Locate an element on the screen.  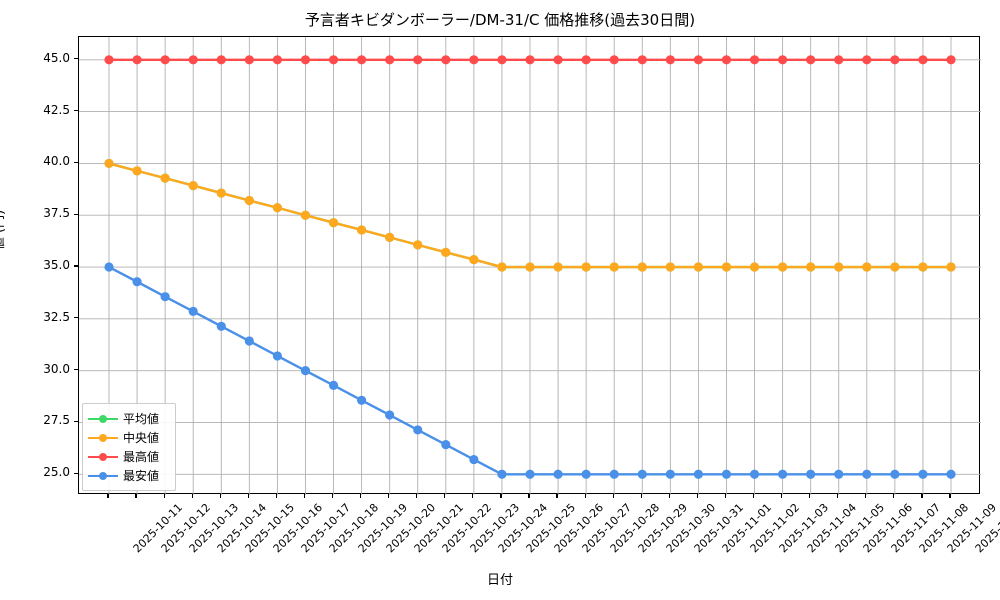
legend-item: 最安値 is located at coordinates (128, 475).